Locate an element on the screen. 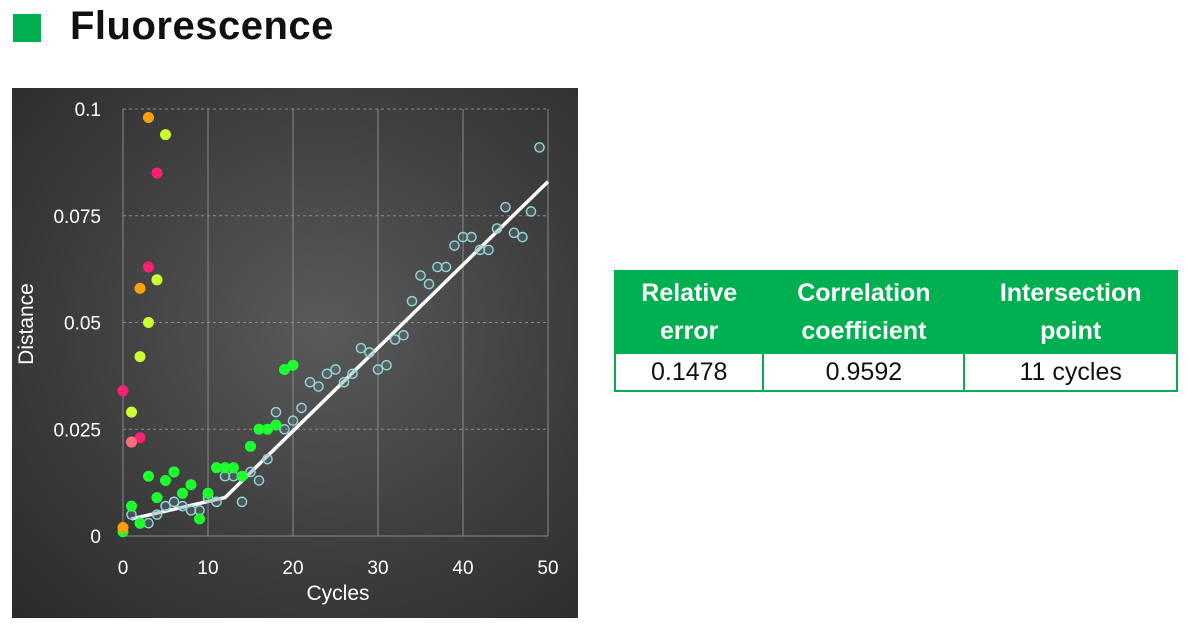  x-tick-label: 40 is located at coordinates (462, 568).